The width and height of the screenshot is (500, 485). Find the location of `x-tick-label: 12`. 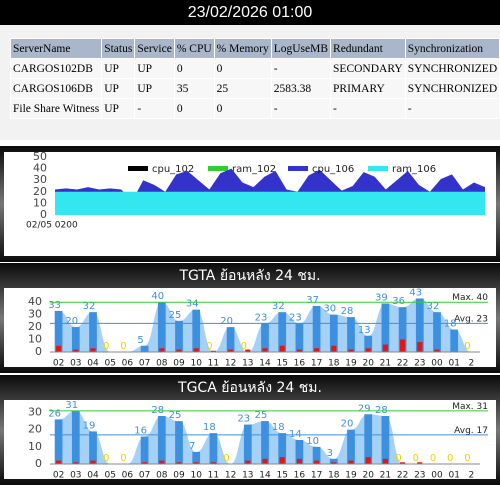

x-tick-label: 12 is located at coordinates (230, 476).